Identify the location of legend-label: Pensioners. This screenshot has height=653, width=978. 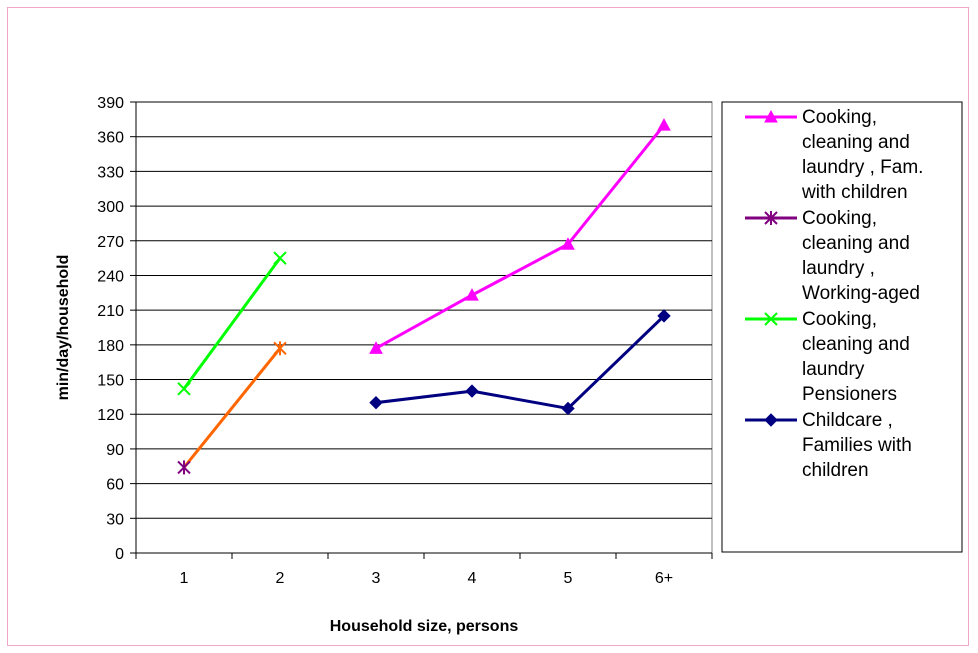
(849, 394).